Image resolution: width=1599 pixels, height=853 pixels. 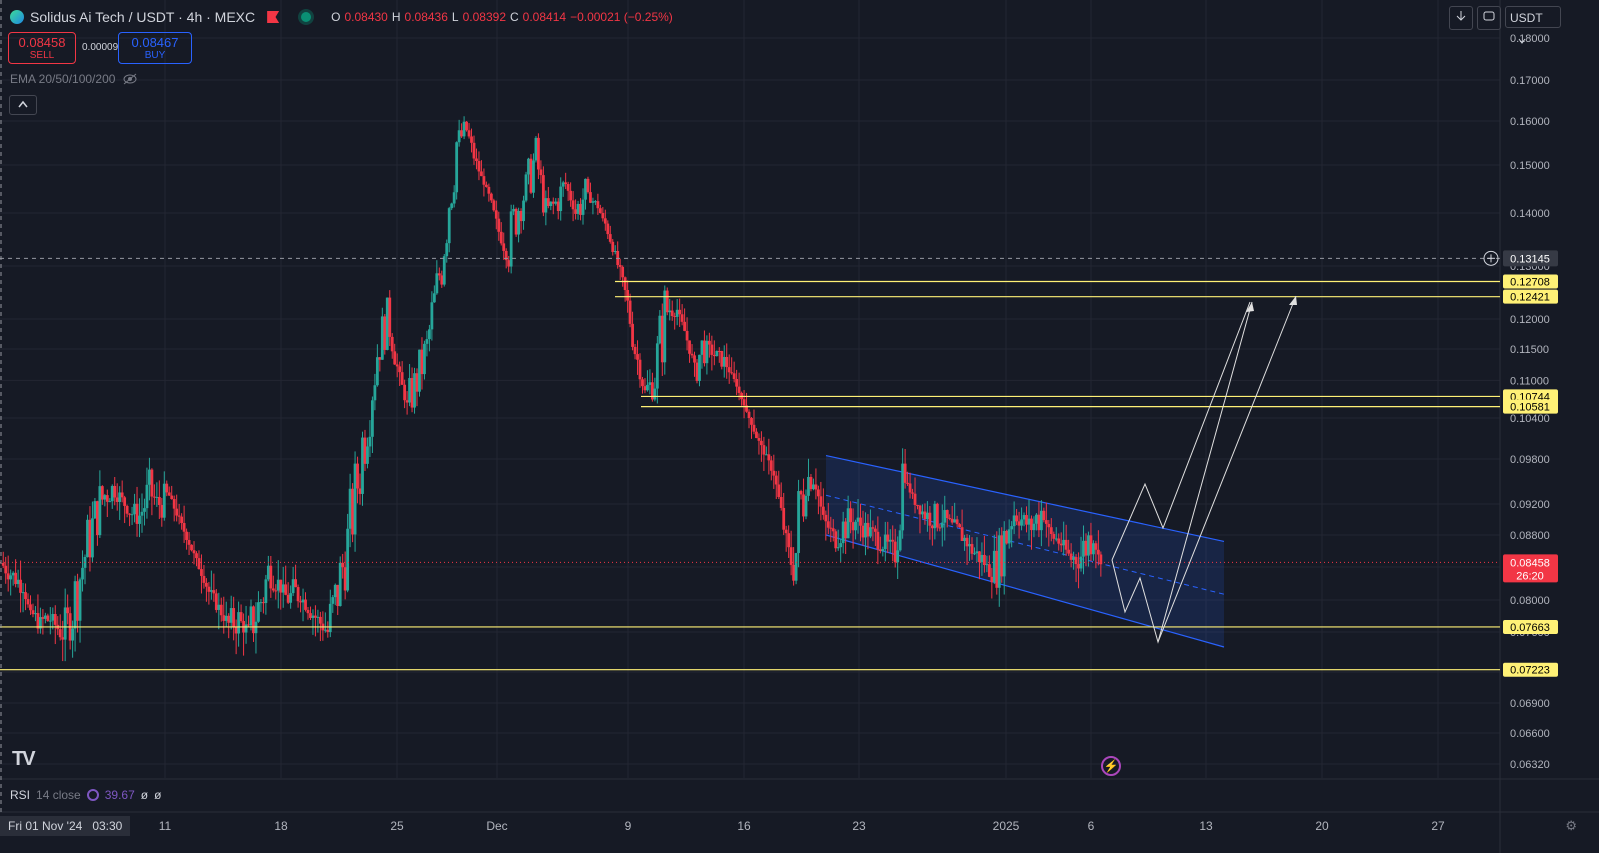 I want to click on level-price-label: 0.07663, so click(x=1530, y=628).